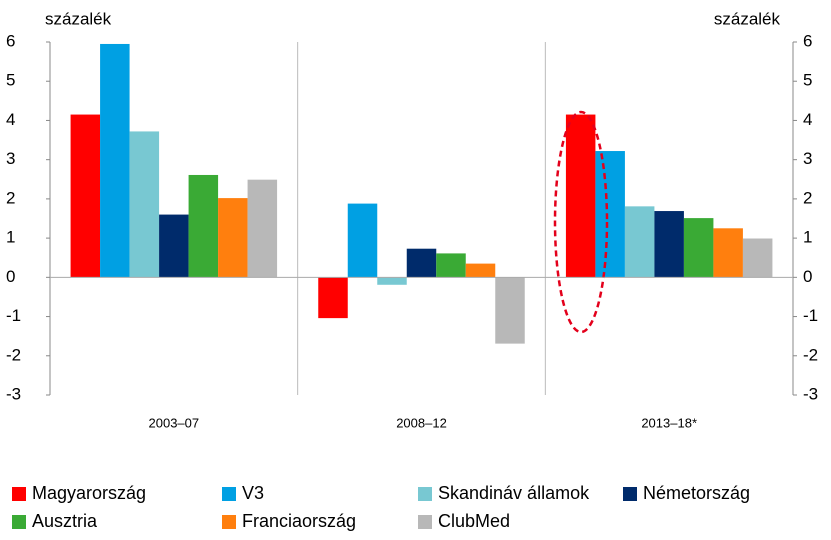  Describe the element at coordinates (807, 40) in the screenshot. I see `y2-tick-label: 6` at that location.